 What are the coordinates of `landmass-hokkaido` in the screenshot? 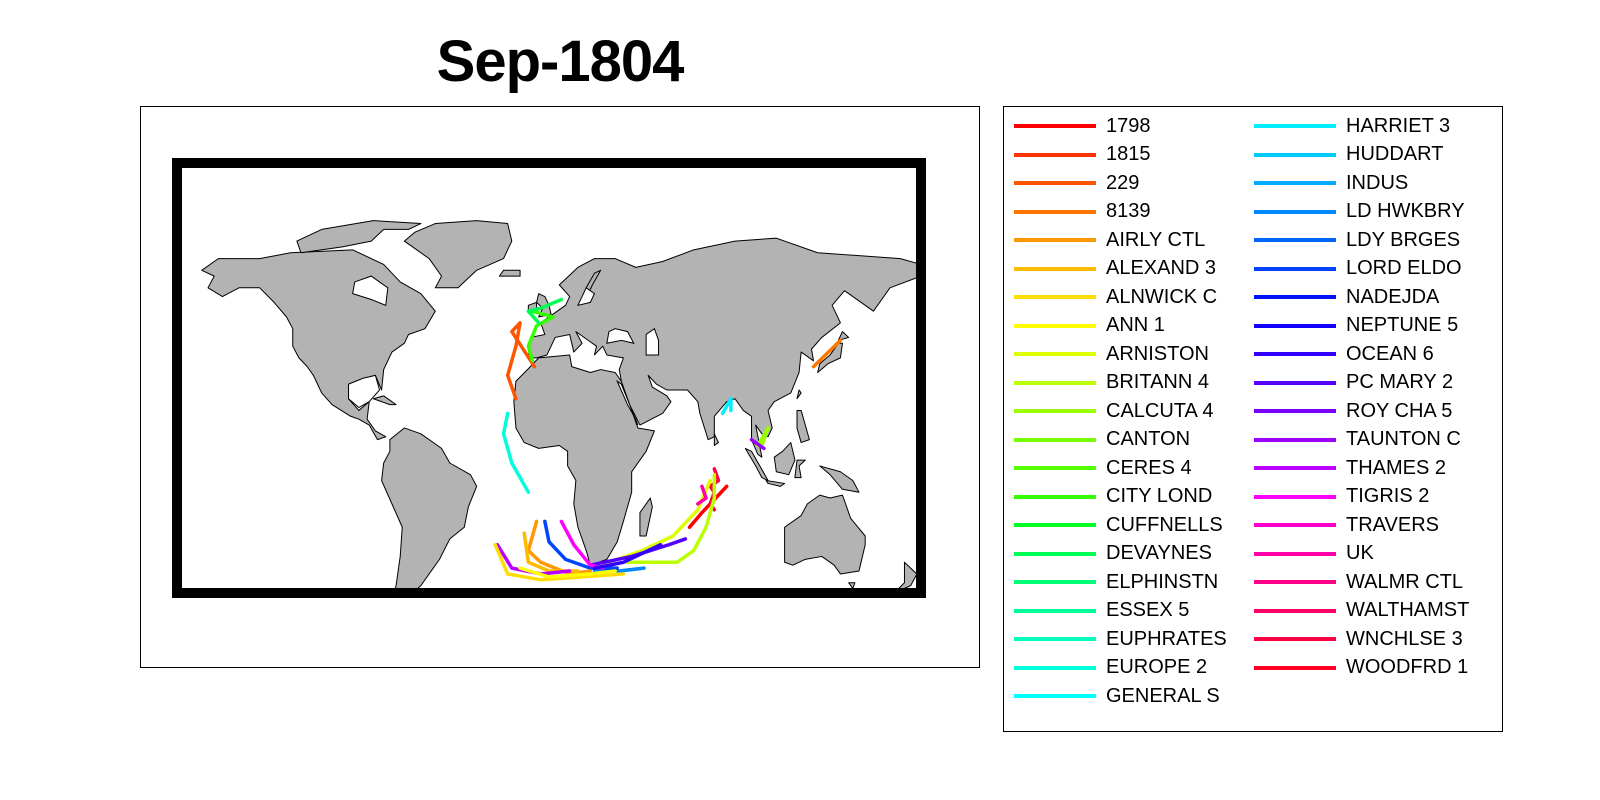 It's located at (843, 336).